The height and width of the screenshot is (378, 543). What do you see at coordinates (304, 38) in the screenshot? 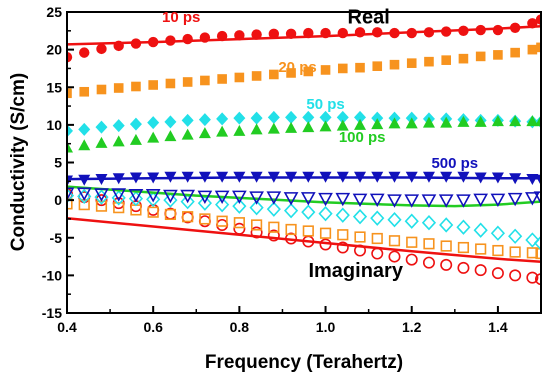
I see `10-ps-real-series` at bounding box center [304, 38].